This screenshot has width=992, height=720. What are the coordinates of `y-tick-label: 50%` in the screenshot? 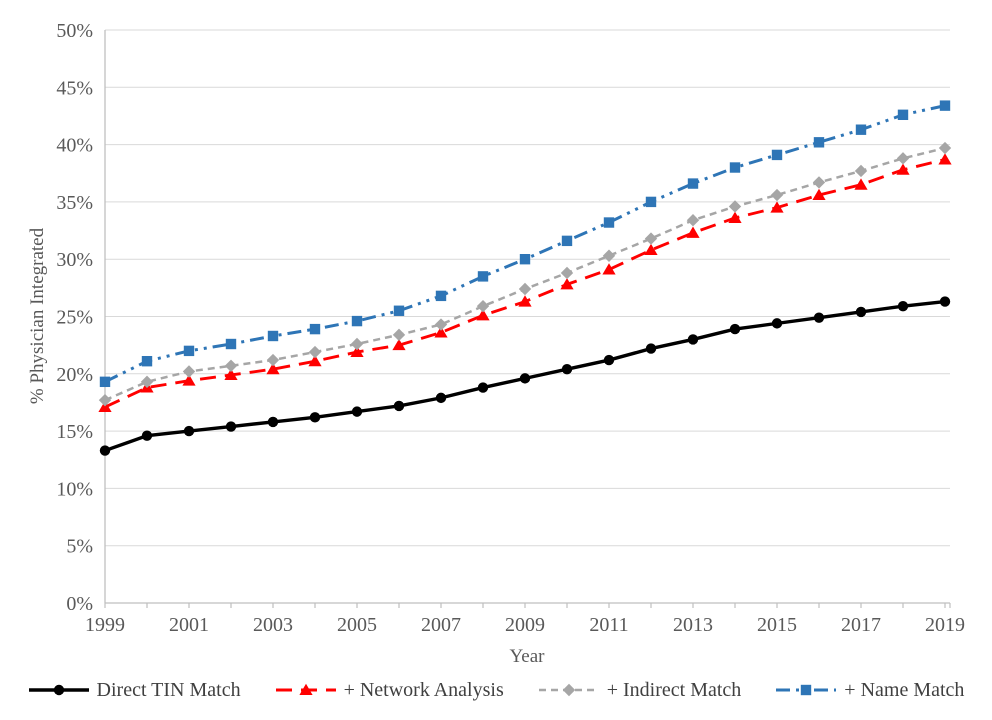 It's located at (74, 31).